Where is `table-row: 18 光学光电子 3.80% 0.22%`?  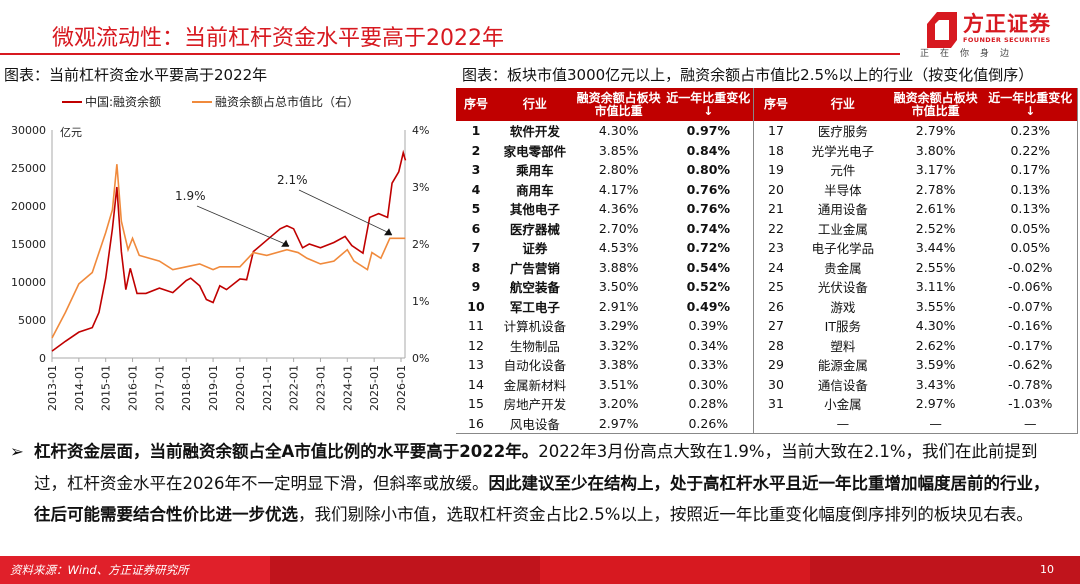 table-row: 18 光学光电子 3.80% 0.22% is located at coordinates (916, 151).